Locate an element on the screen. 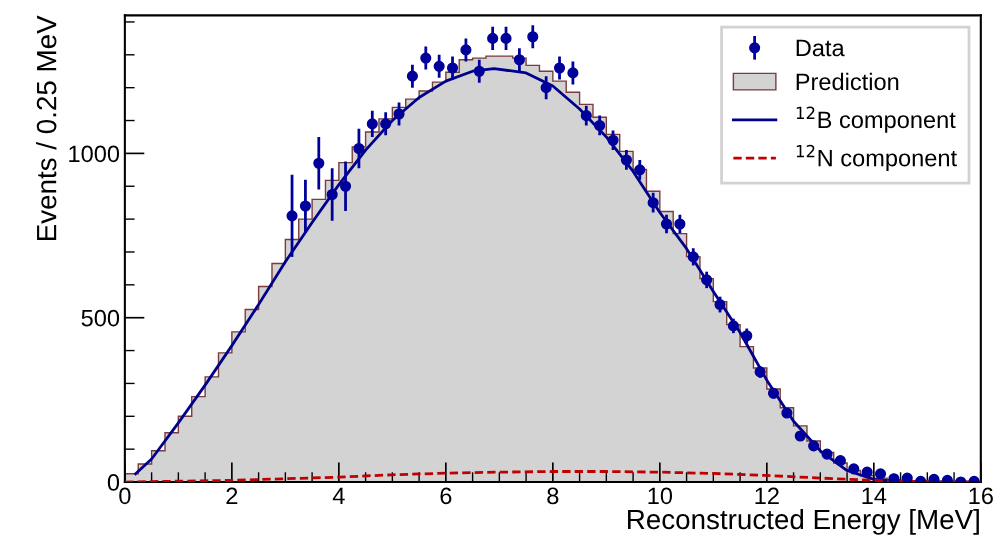 The width and height of the screenshot is (1007, 549). x-tick-label: 8 is located at coordinates (553, 496).